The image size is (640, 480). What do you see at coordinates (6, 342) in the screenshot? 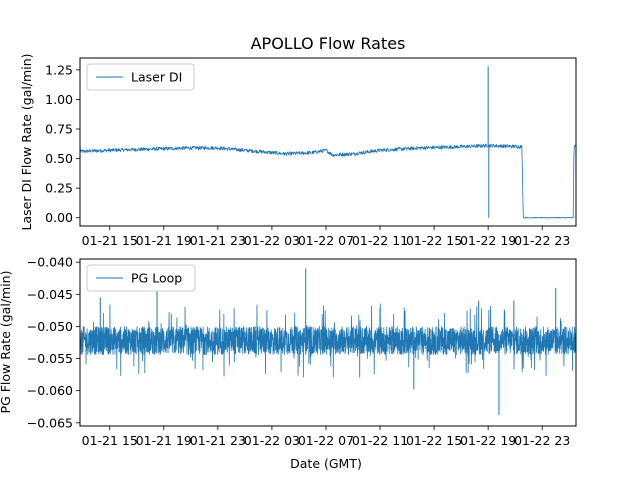
I see `pg-loop-y-label: PG Flow Rate (gal/min)` at bounding box center [6, 342].